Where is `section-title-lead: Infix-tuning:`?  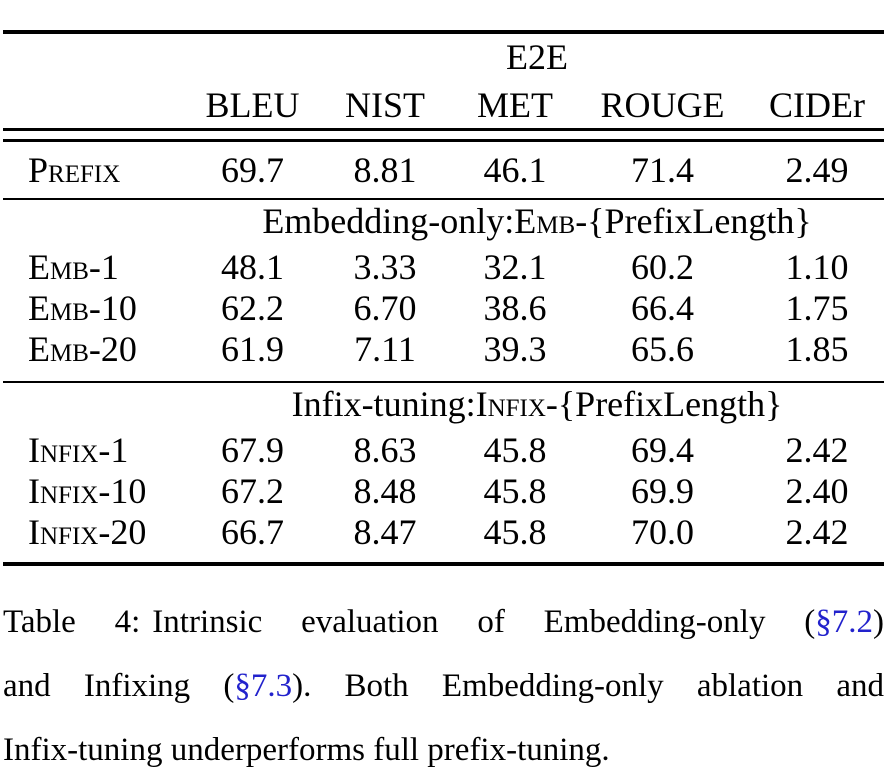
section-title-lead: Infix-tuning: is located at coordinates (383, 404).